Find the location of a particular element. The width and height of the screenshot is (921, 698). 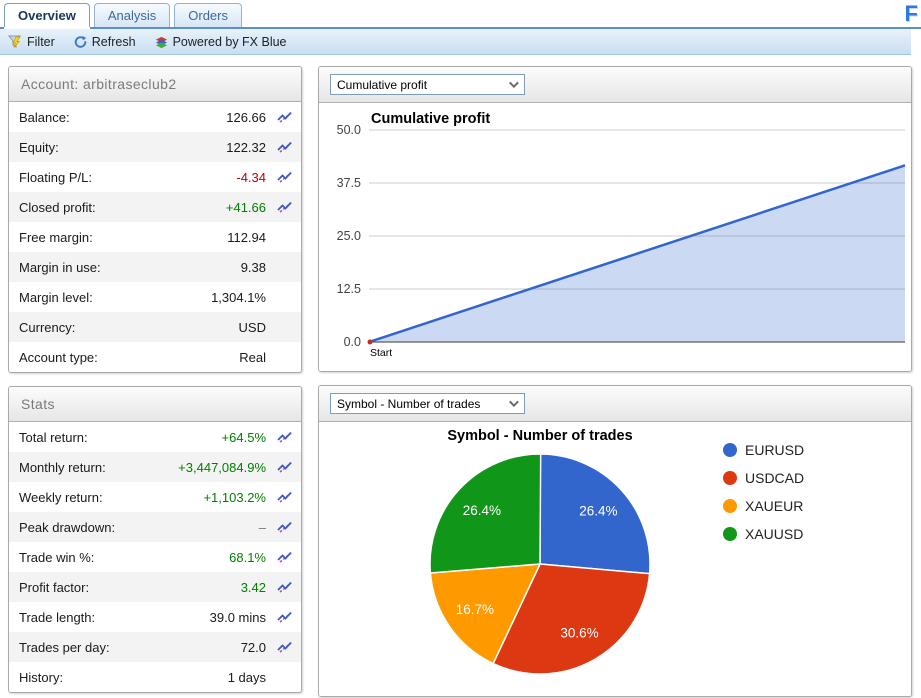

table-row: Equity: 122.32 is located at coordinates (155, 147).